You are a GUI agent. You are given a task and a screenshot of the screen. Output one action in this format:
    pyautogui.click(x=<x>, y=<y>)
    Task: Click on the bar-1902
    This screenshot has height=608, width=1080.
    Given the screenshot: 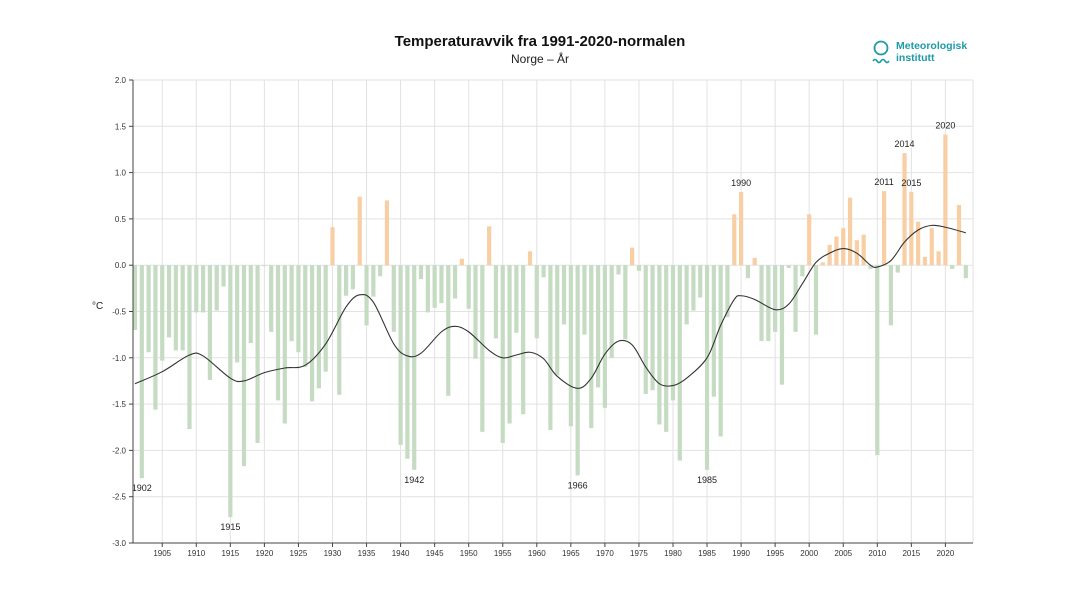 What is the action you would take?
    pyautogui.click(x=141, y=372)
    